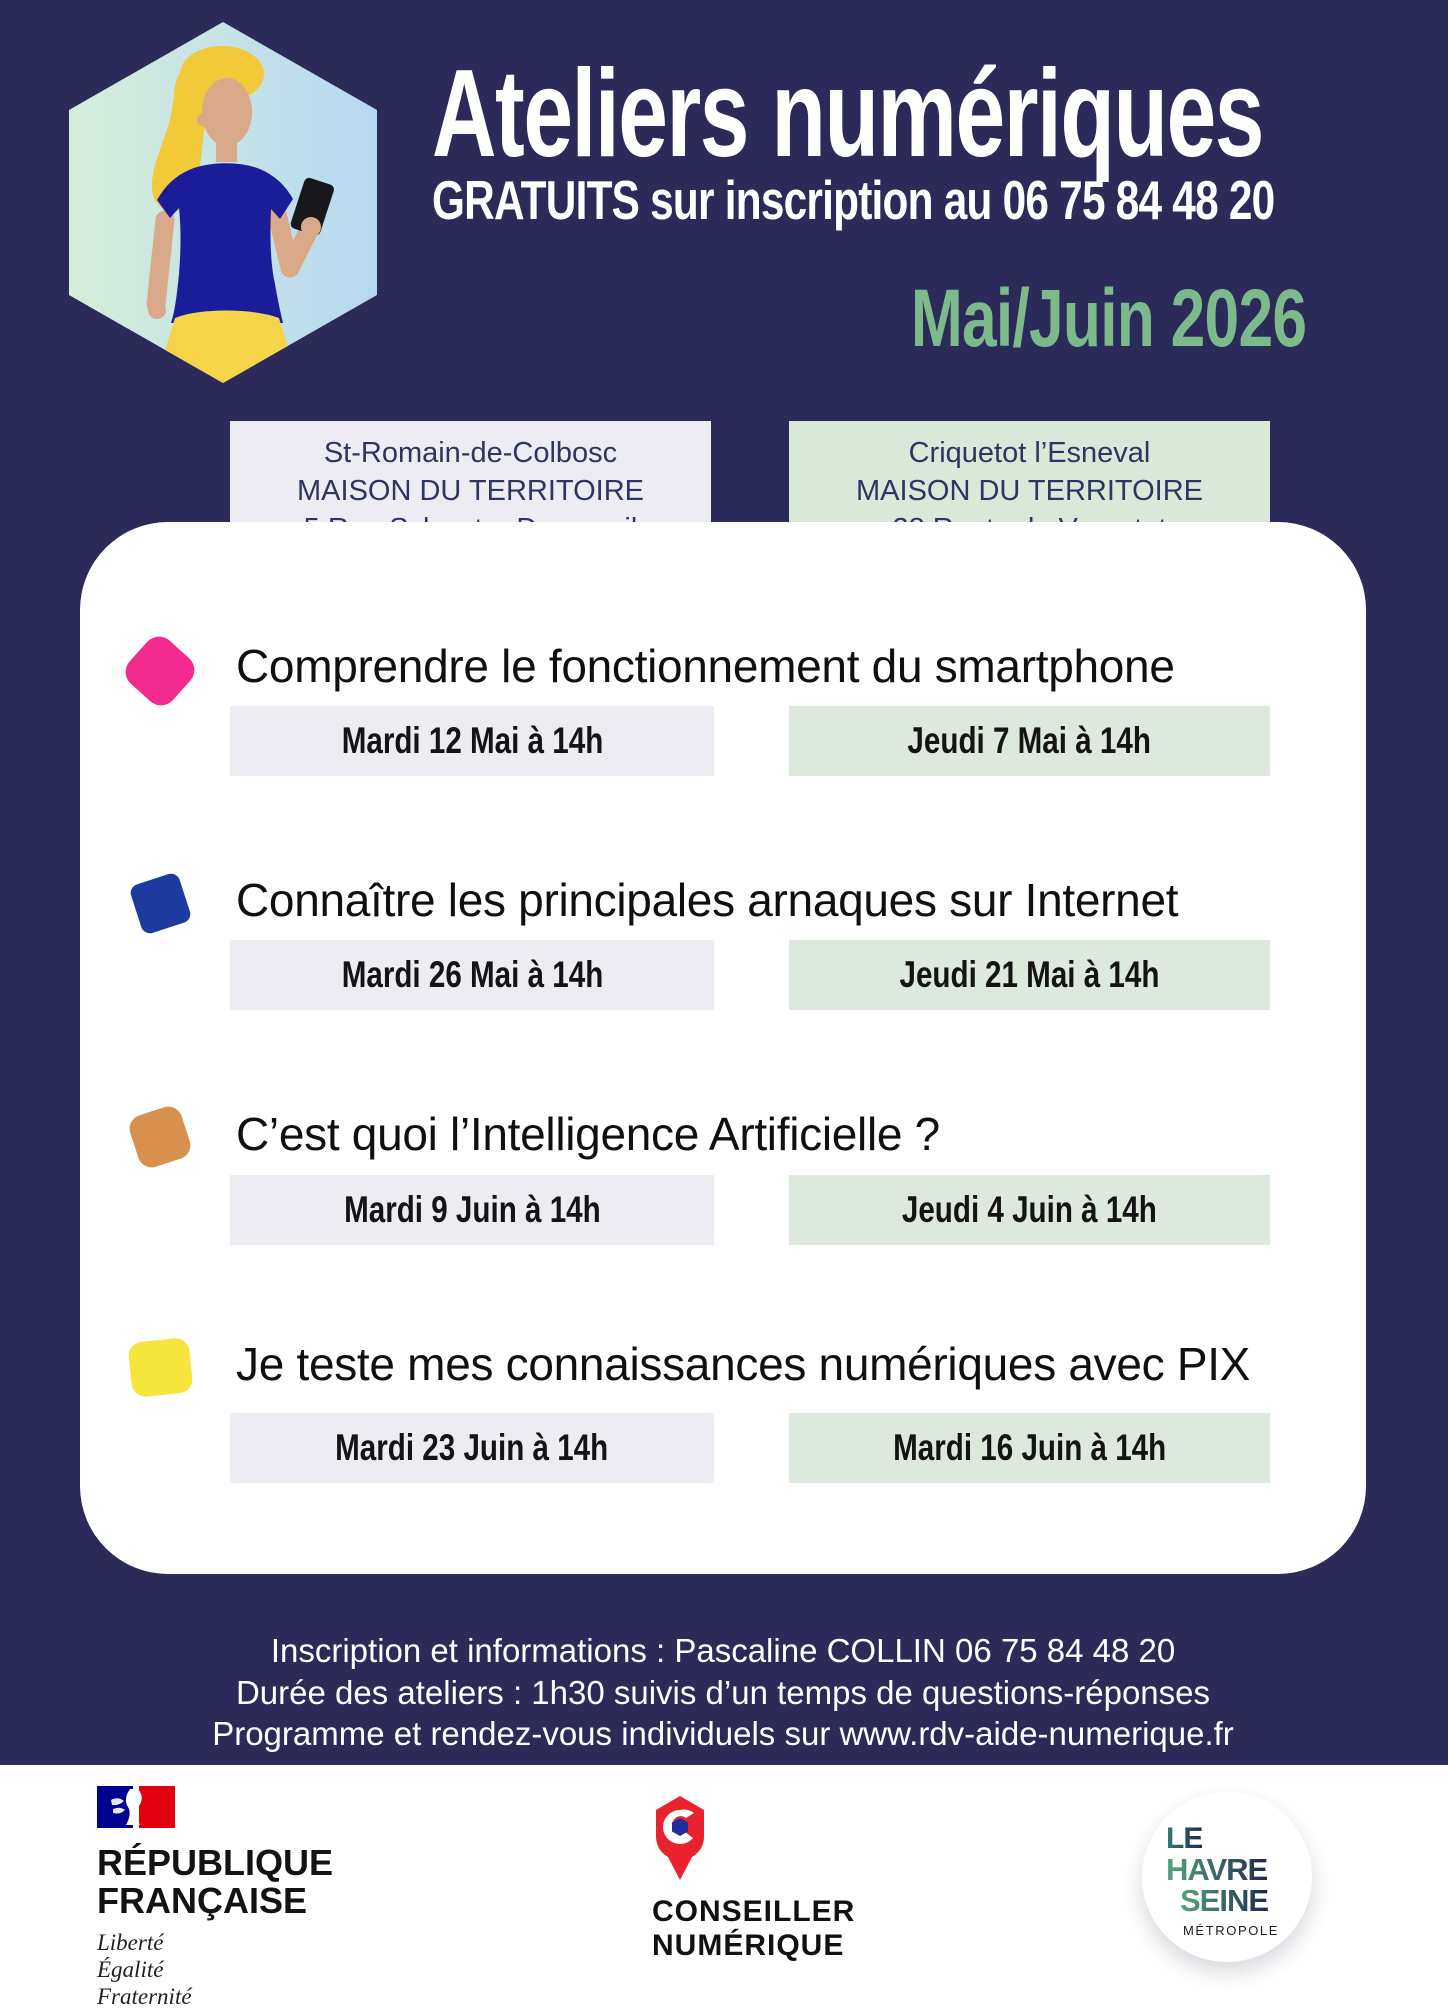 This screenshot has height=2010, width=1448. I want to click on smartphone, so click(312, 206).